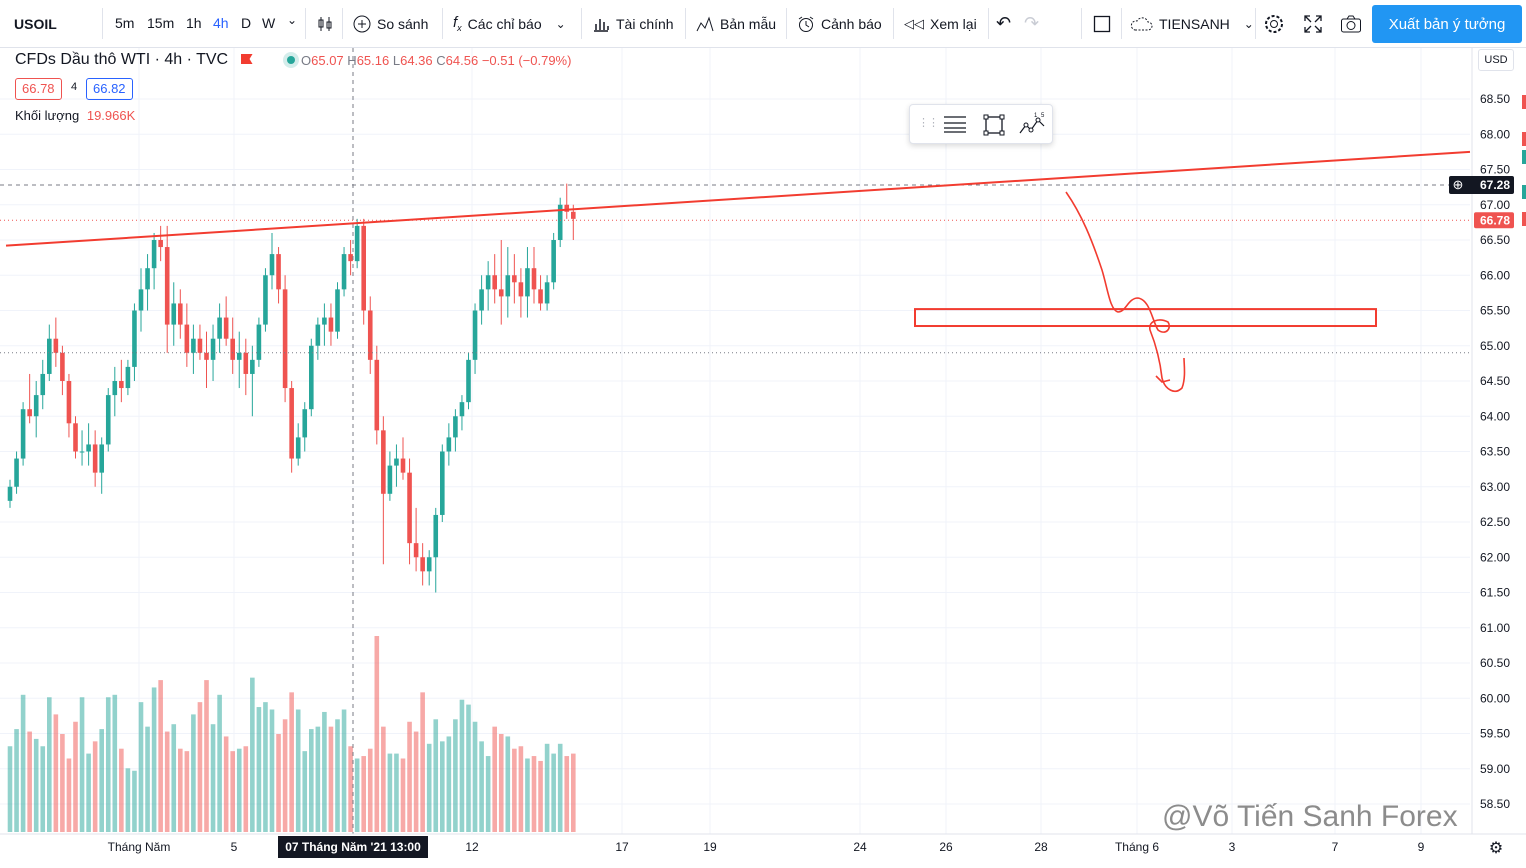 This screenshot has height=868, width=1526. What do you see at coordinates (38, 89) in the screenshot?
I see `bid-price-button: 66.78` at bounding box center [38, 89].